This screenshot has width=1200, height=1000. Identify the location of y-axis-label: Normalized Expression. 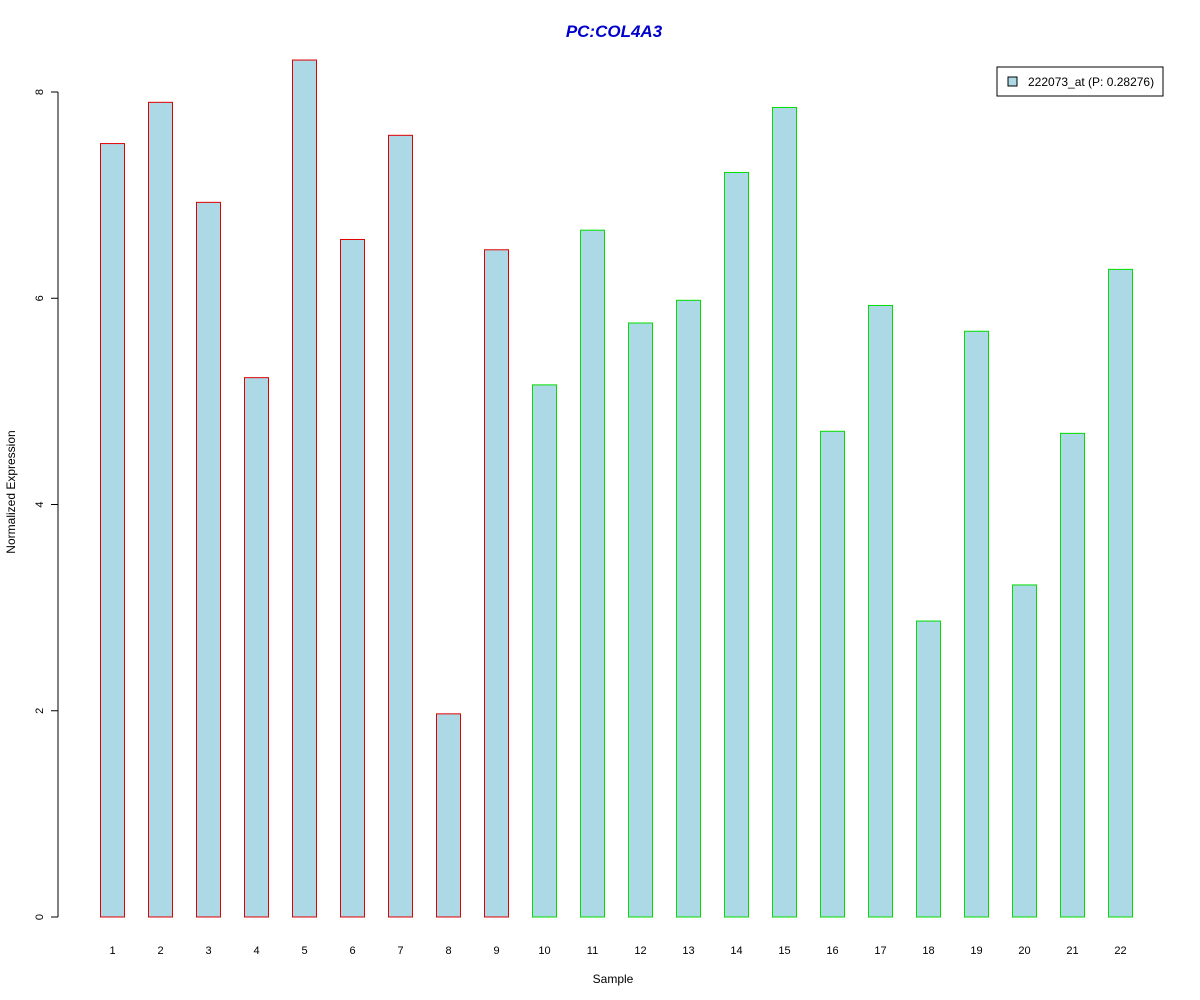
(11, 491).